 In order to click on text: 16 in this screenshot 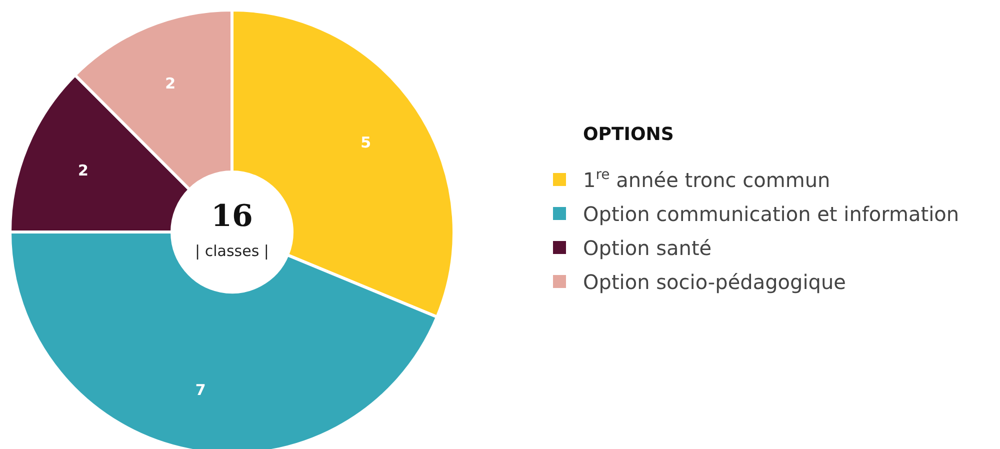, I will do `click(232, 216)`.